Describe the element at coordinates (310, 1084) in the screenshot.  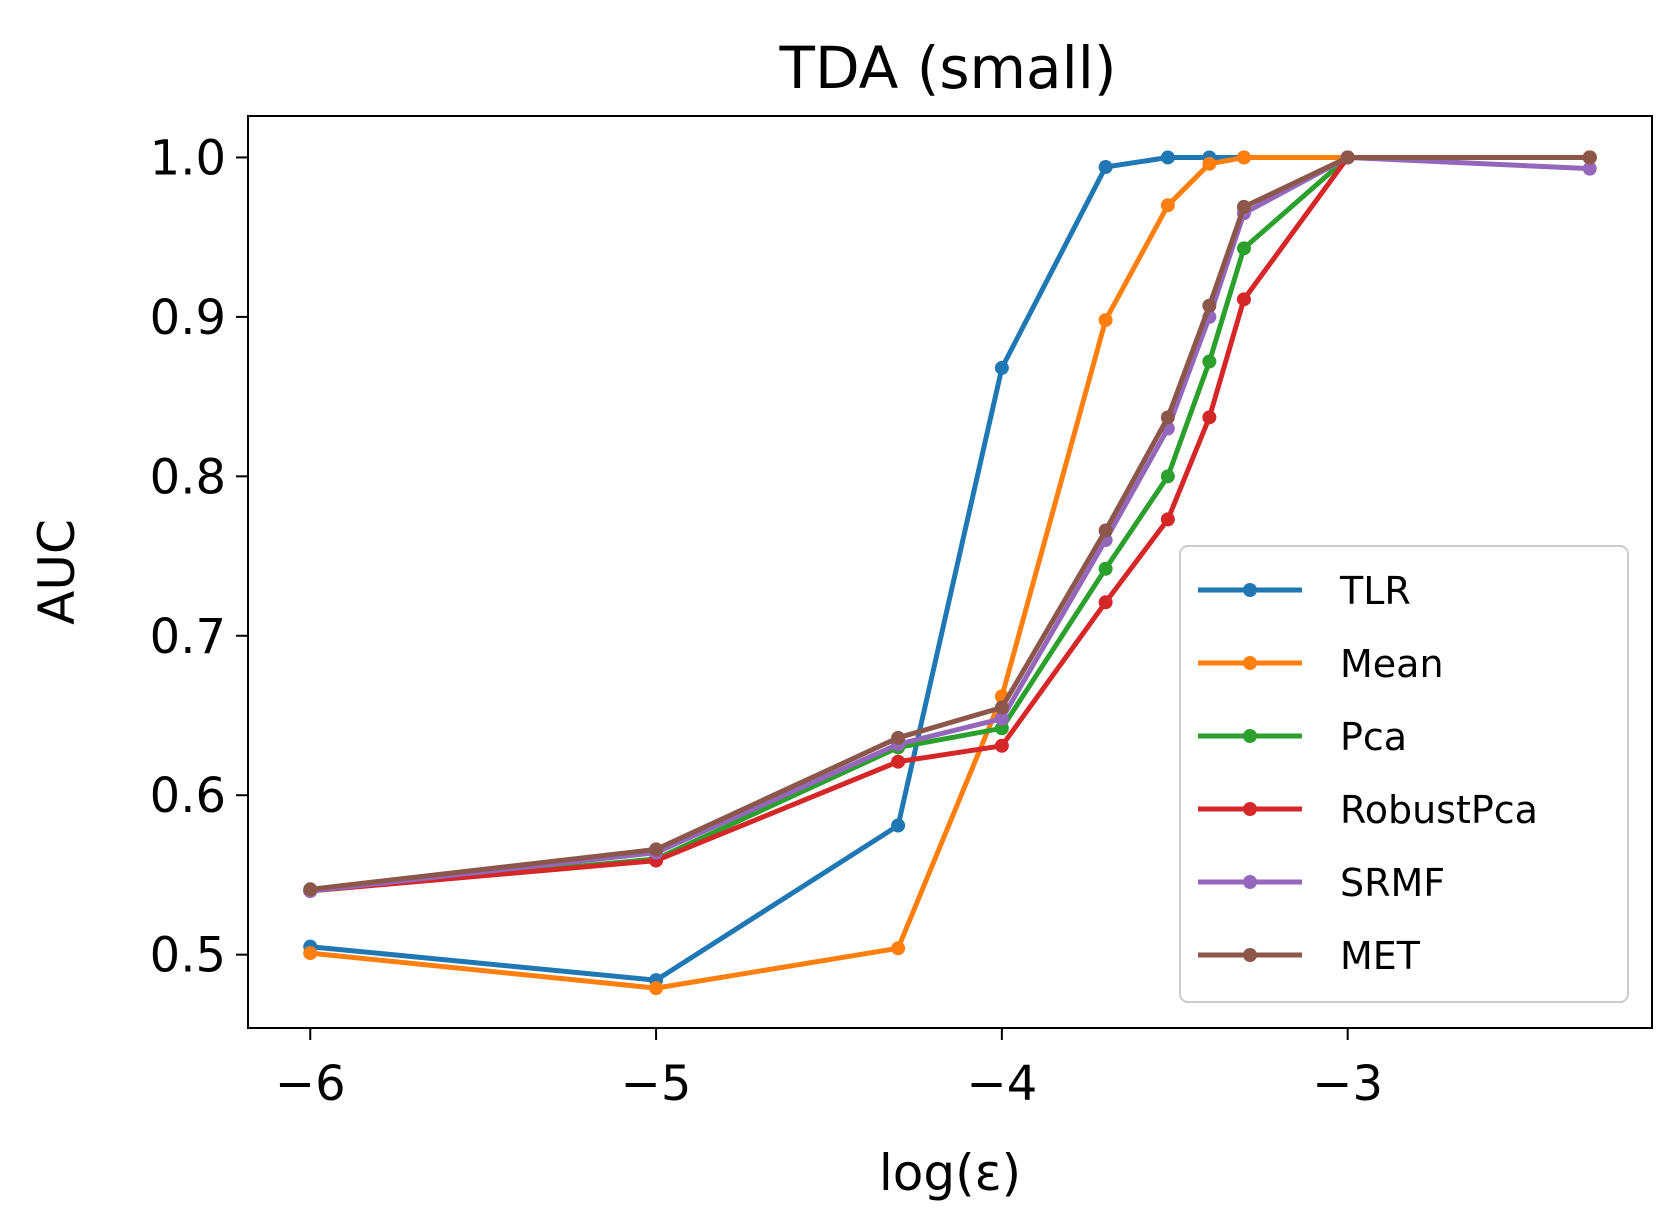
I see `x-tick-label: −6` at that location.